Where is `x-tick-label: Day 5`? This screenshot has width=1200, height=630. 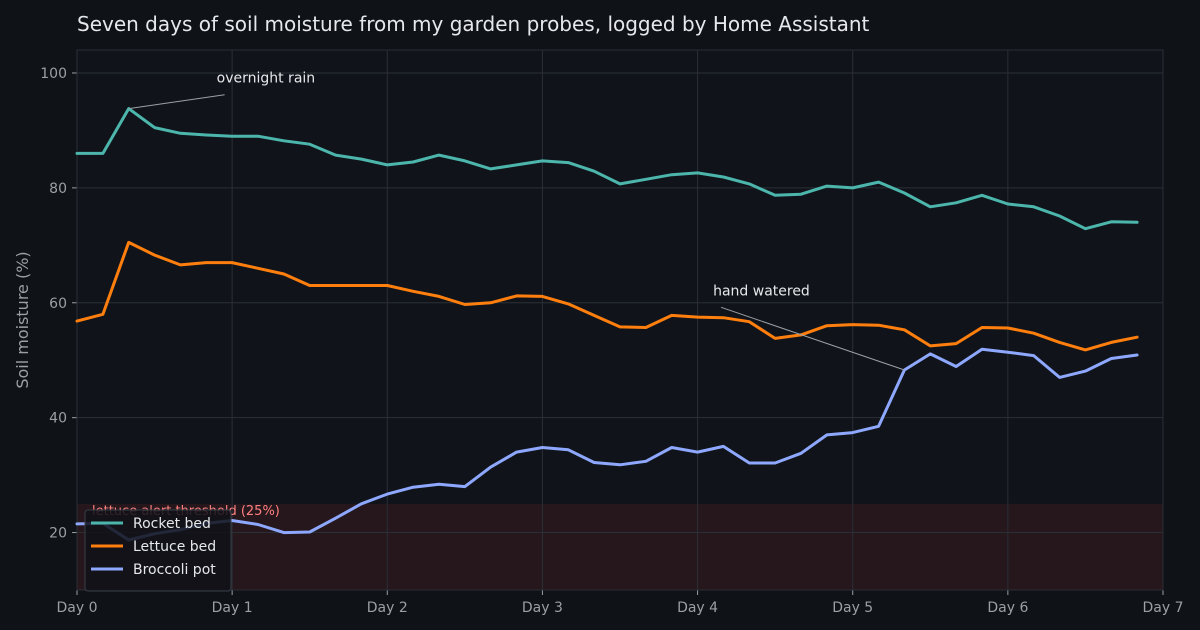 x-tick-label: Day 5 is located at coordinates (852, 608).